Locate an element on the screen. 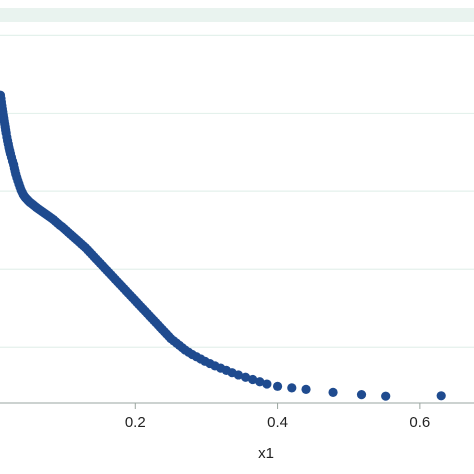 Image resolution: width=474 pixels, height=474 pixels. x-tick-label-0: 0.2 is located at coordinates (135, 422).